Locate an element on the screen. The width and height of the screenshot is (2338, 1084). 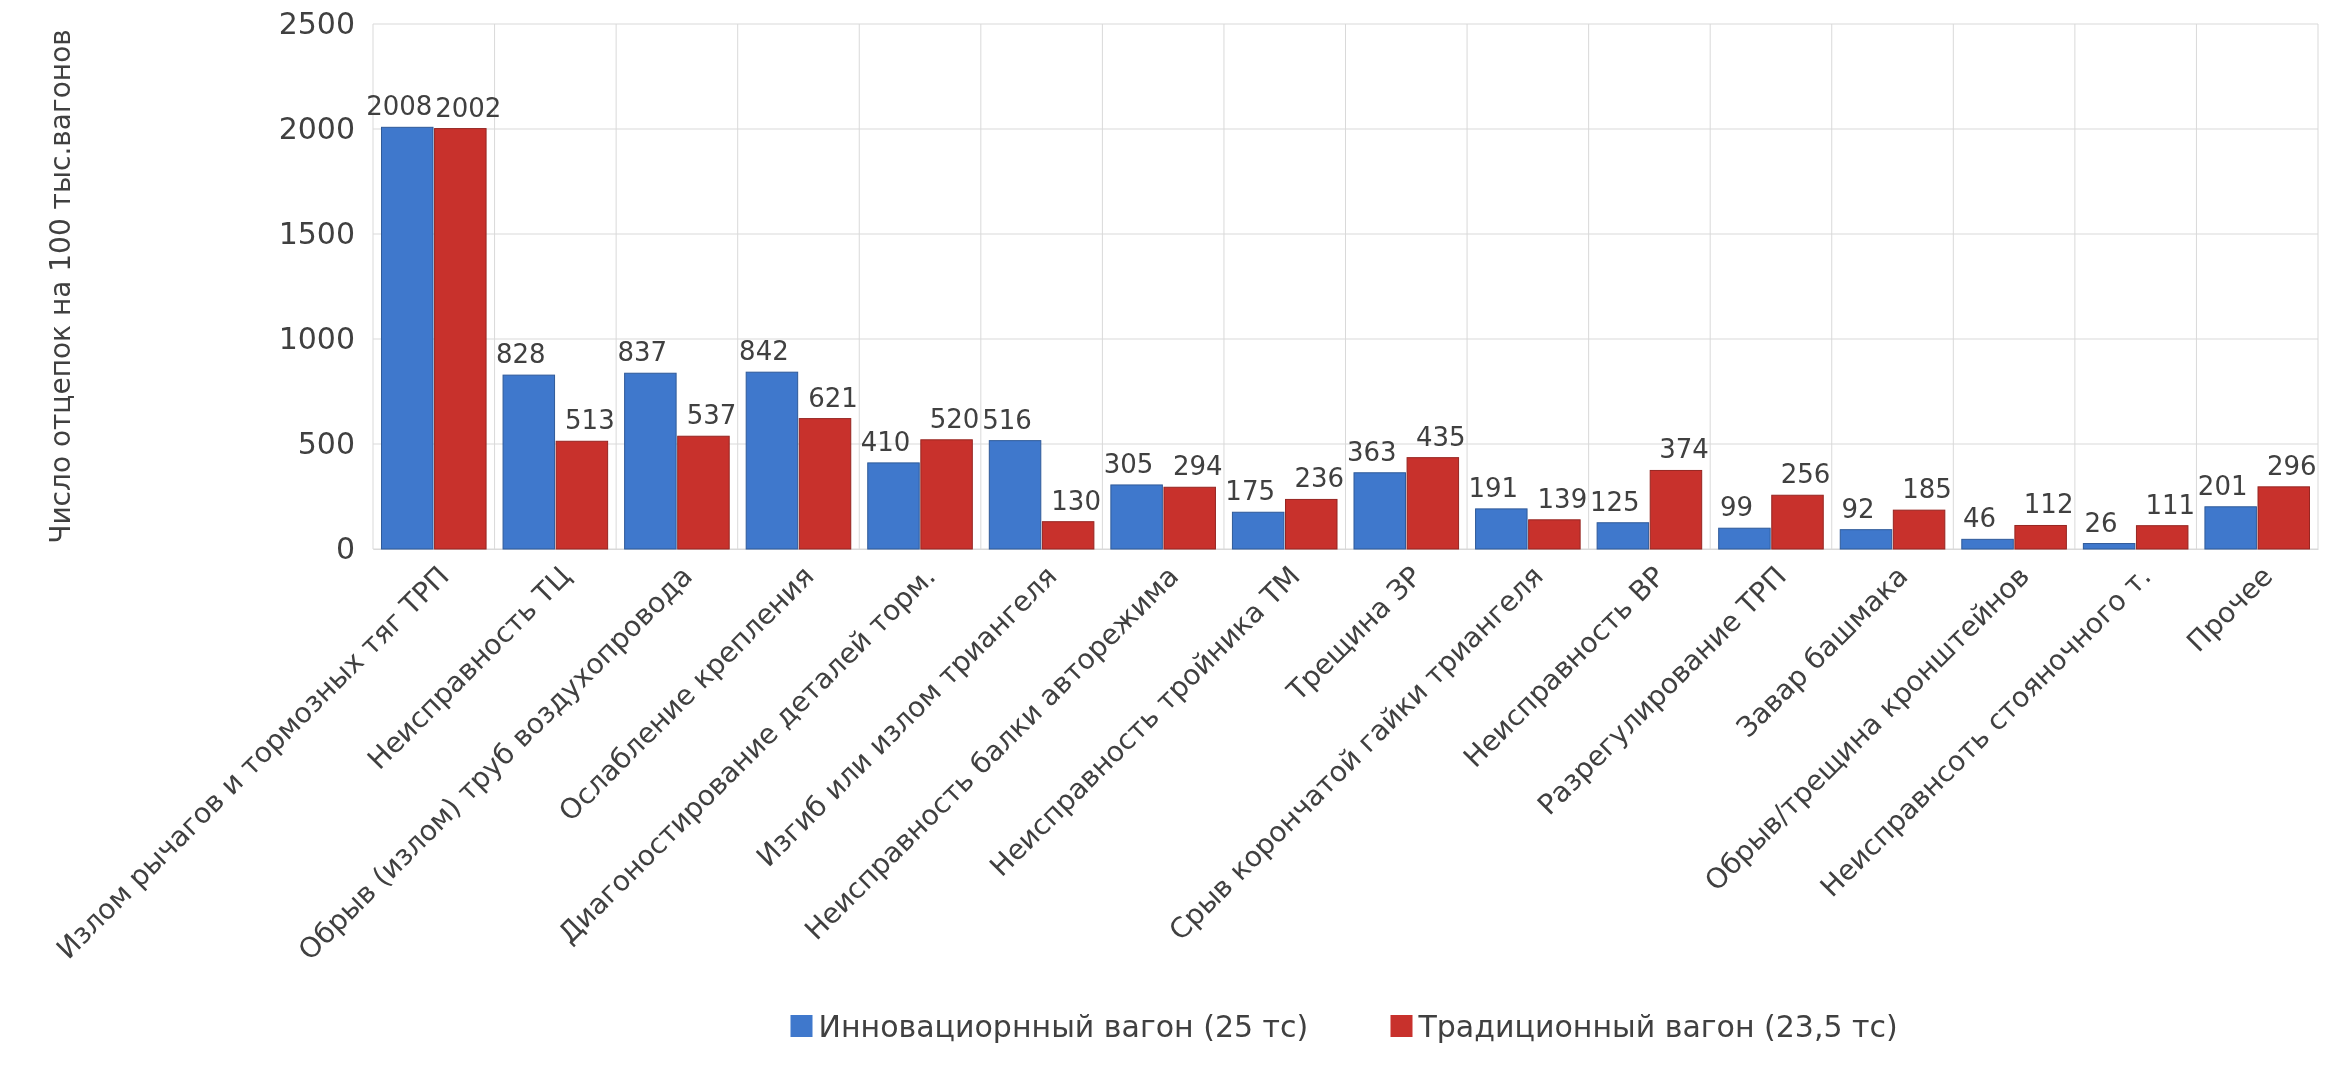
data-label: 374 is located at coordinates (1684, 449).